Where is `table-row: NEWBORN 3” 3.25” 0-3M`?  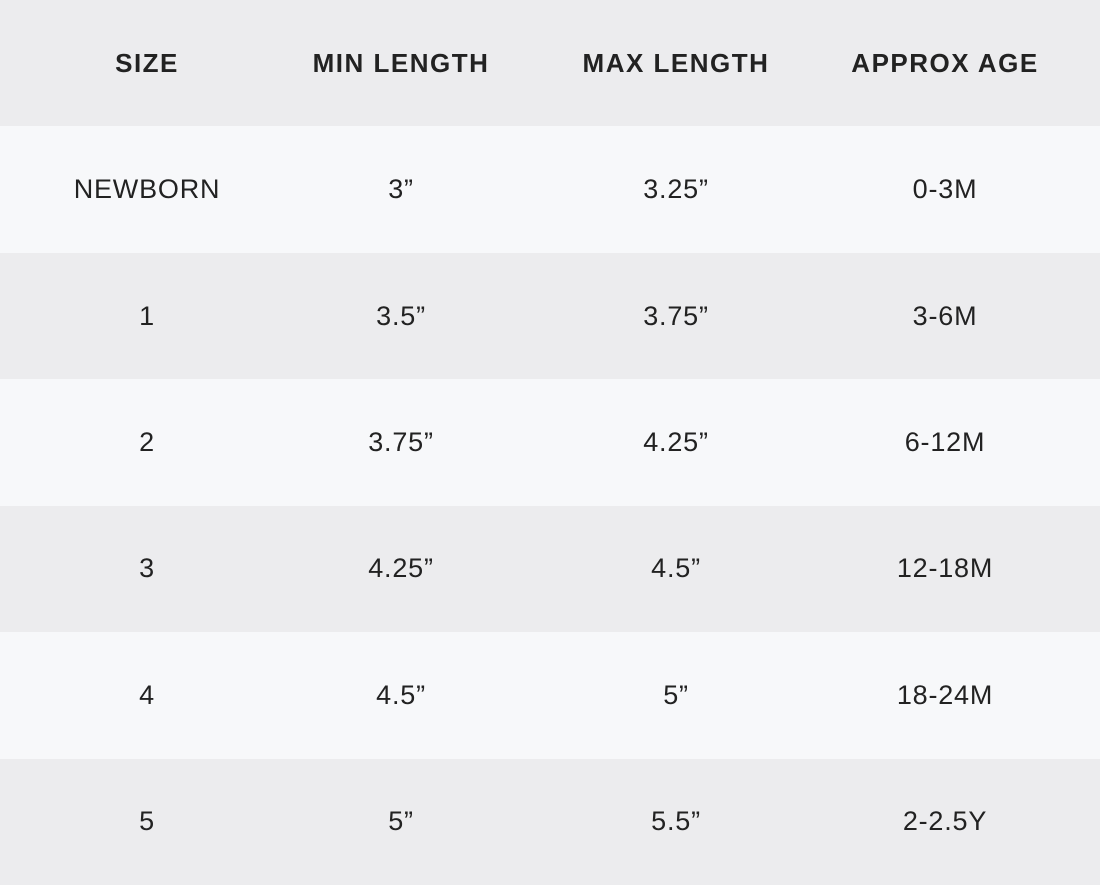
table-row: NEWBORN 3” 3.25” 0-3M is located at coordinates (550, 189).